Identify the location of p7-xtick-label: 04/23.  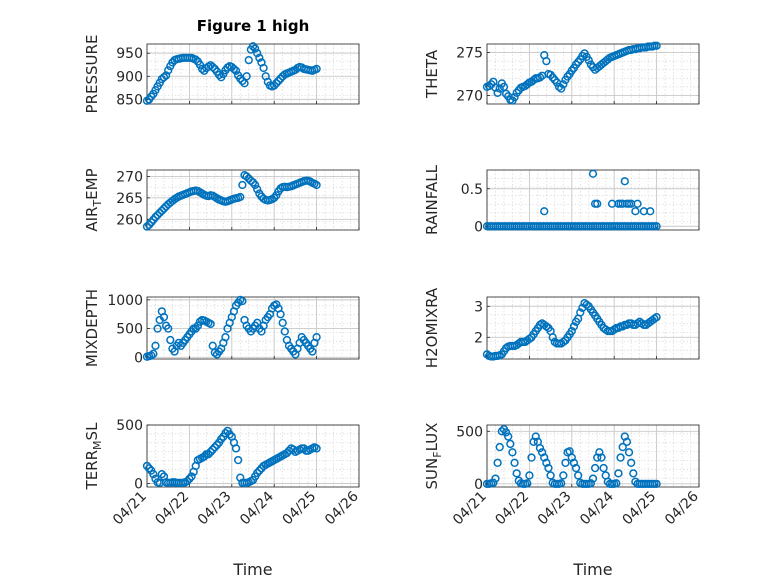
(555, 509).